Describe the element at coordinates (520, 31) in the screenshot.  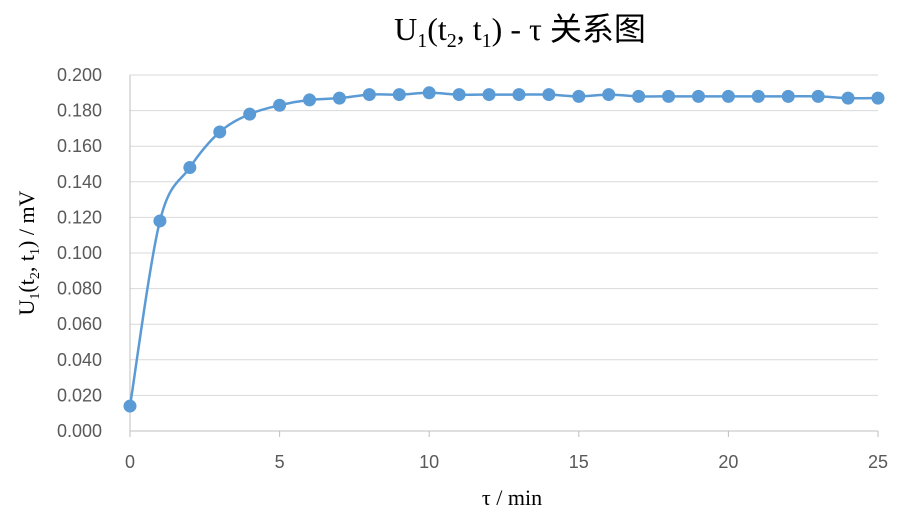
I see `chart-title: U1(t2, t1) - τ 关系图` at that location.